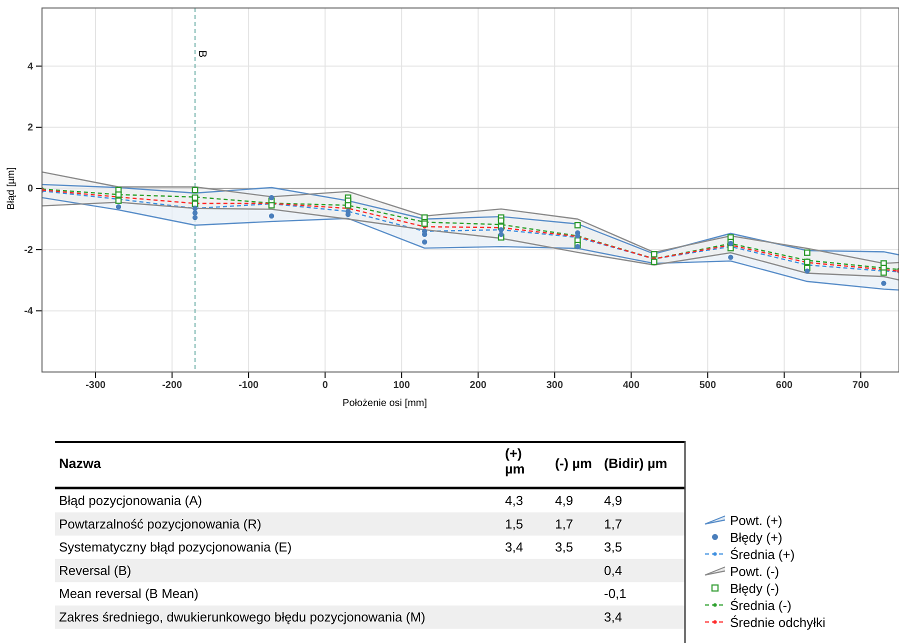 This screenshot has width=899, height=643. Describe the element at coordinates (128, 594) in the screenshot. I see `category-label: Mean reversal (B Mean)` at that location.